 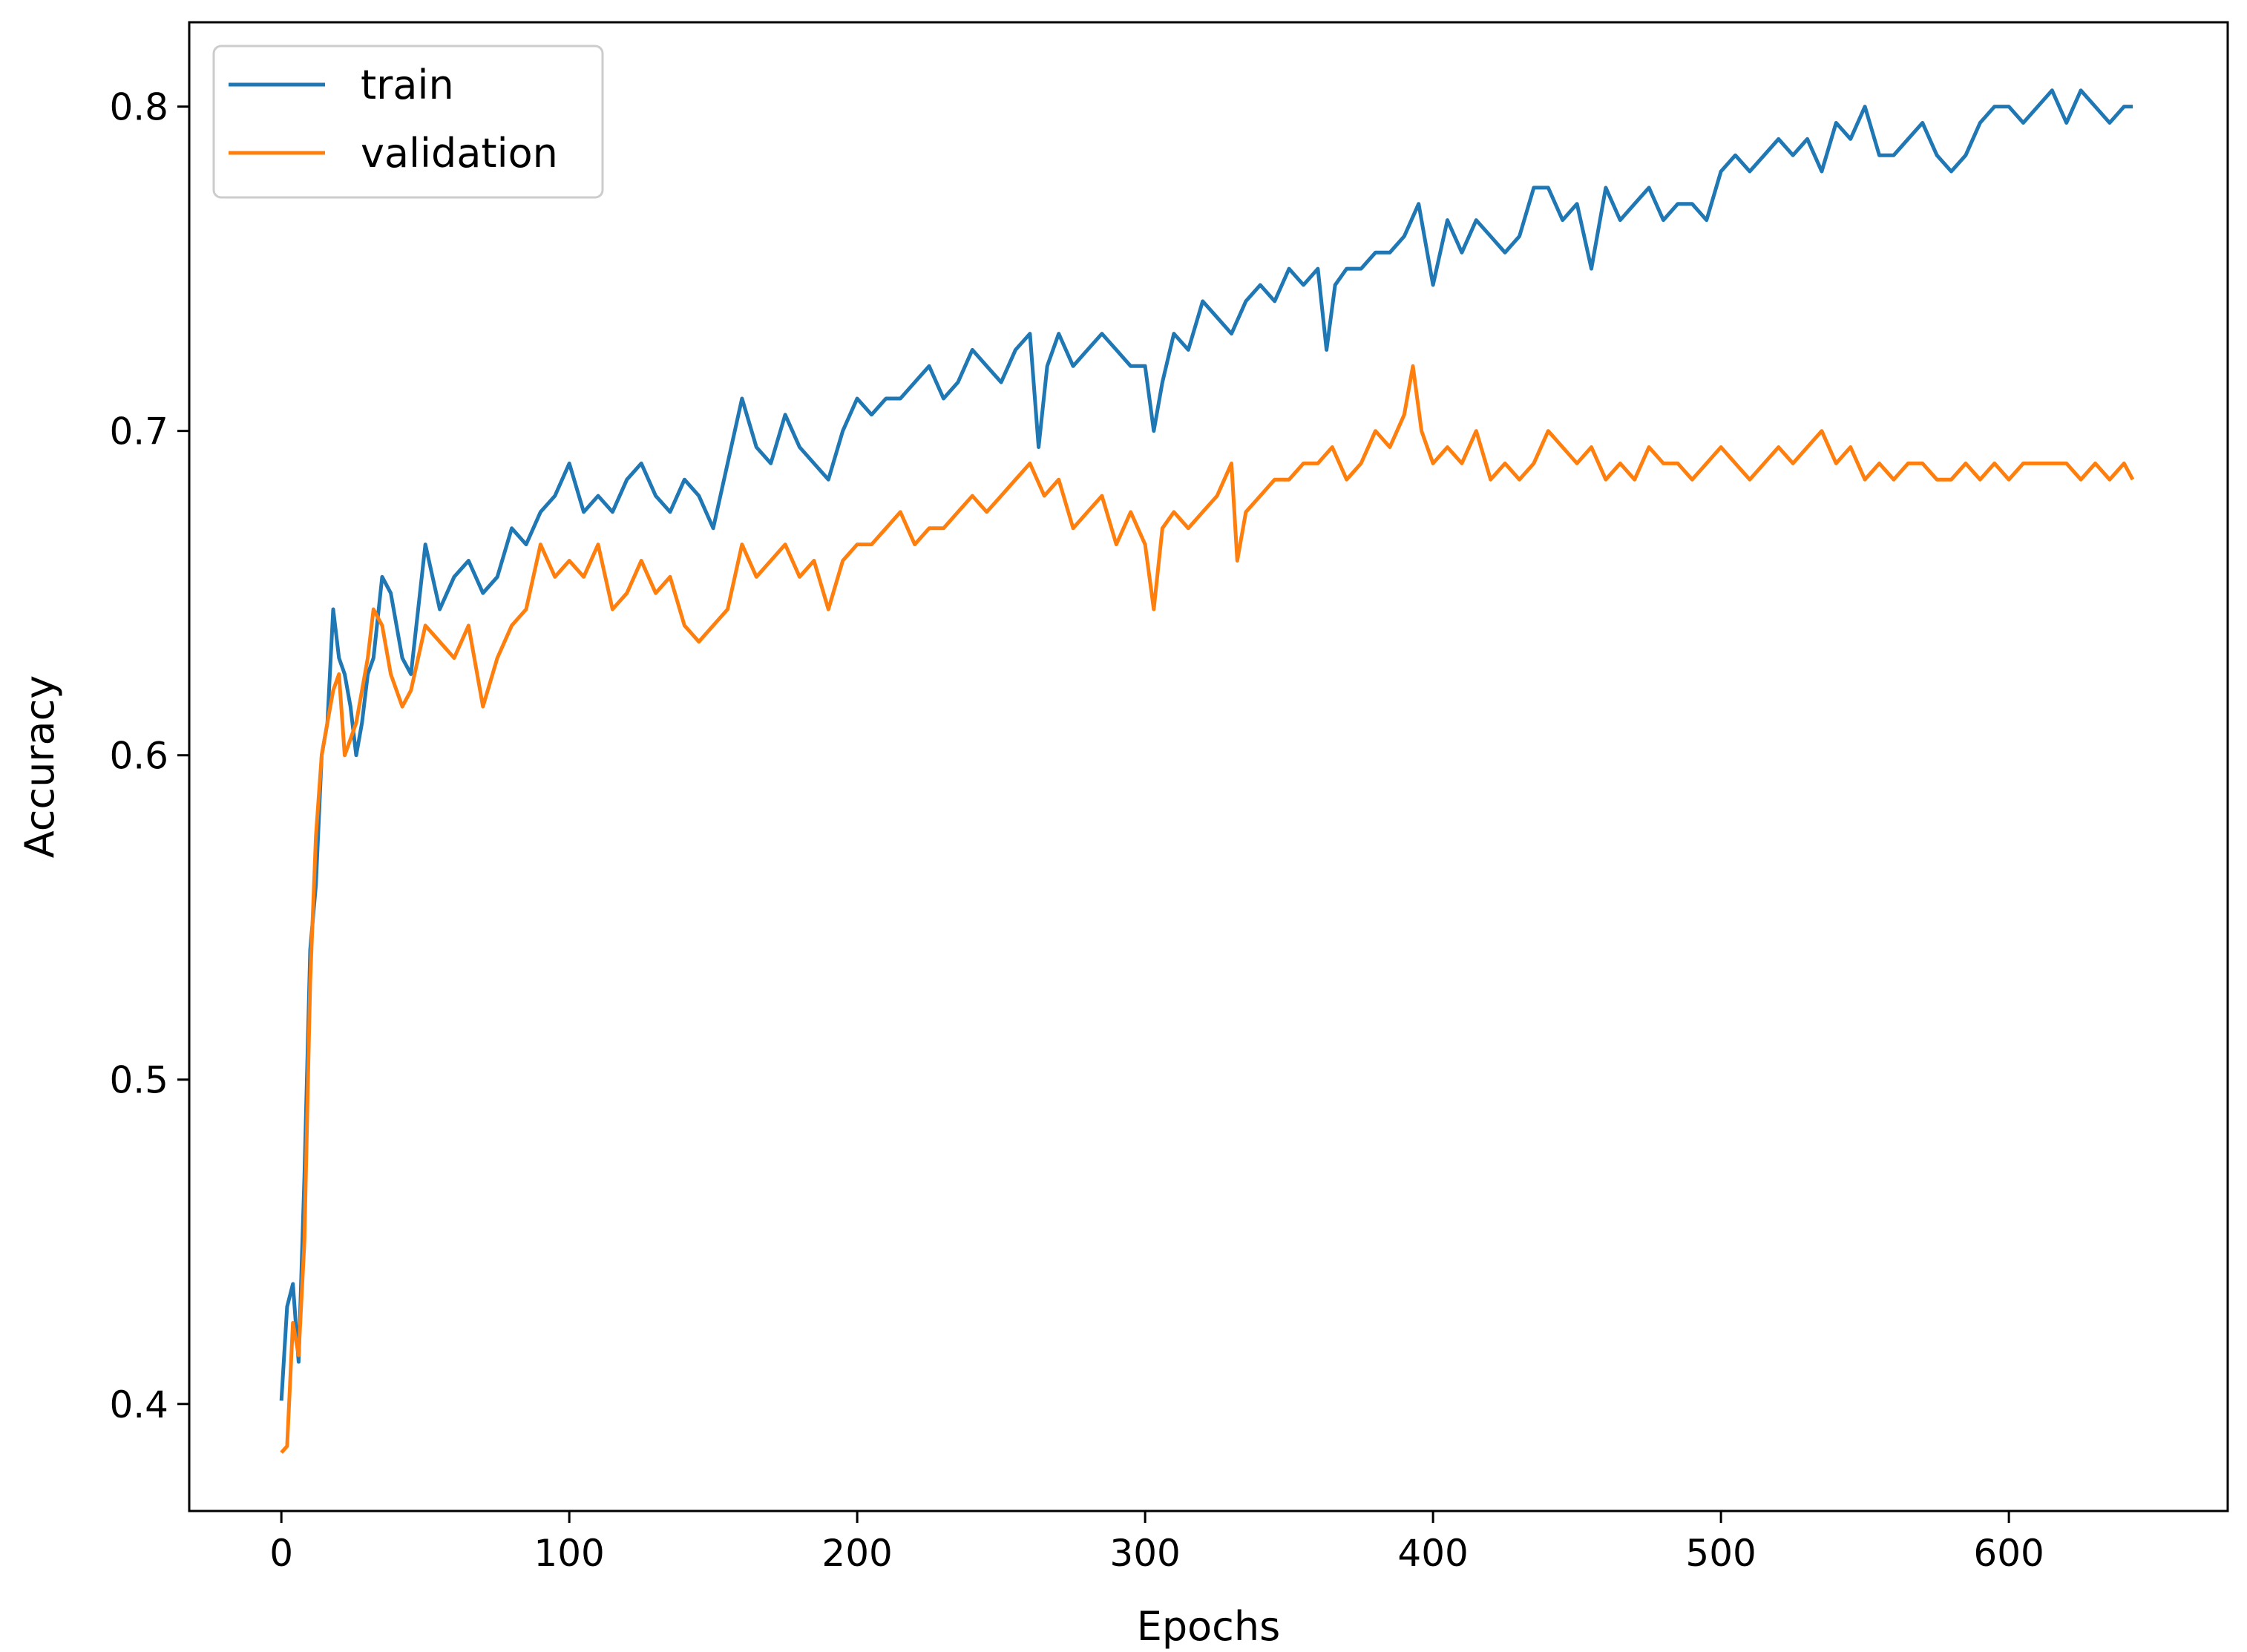 I want to click on x-axis-label: Epochs, so click(x=1208, y=1626).